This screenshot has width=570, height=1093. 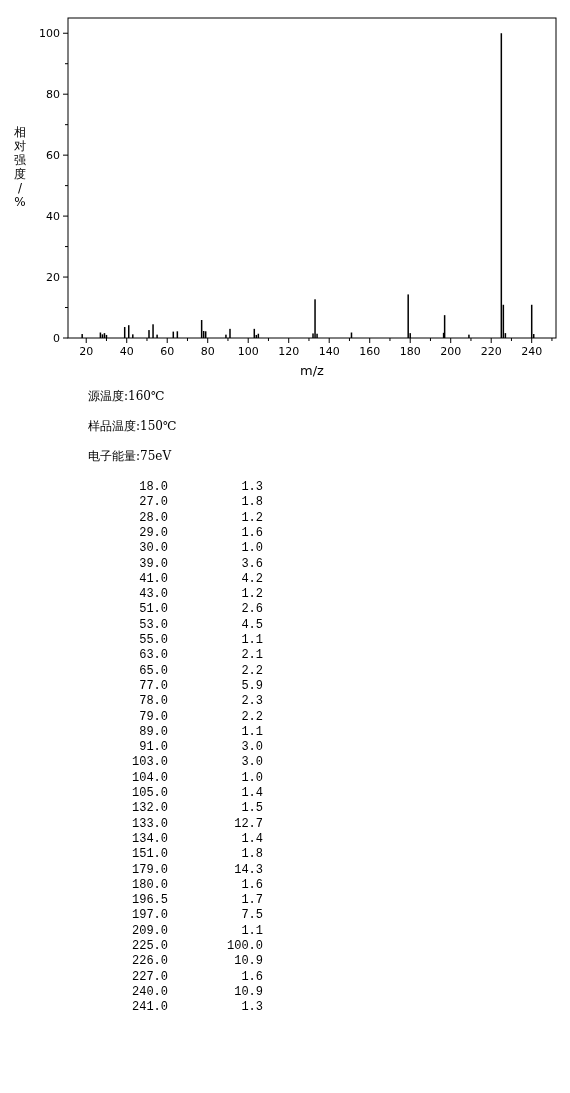 What do you see at coordinates (149, 838) in the screenshot?
I see `category-label: 134.0` at bounding box center [149, 838].